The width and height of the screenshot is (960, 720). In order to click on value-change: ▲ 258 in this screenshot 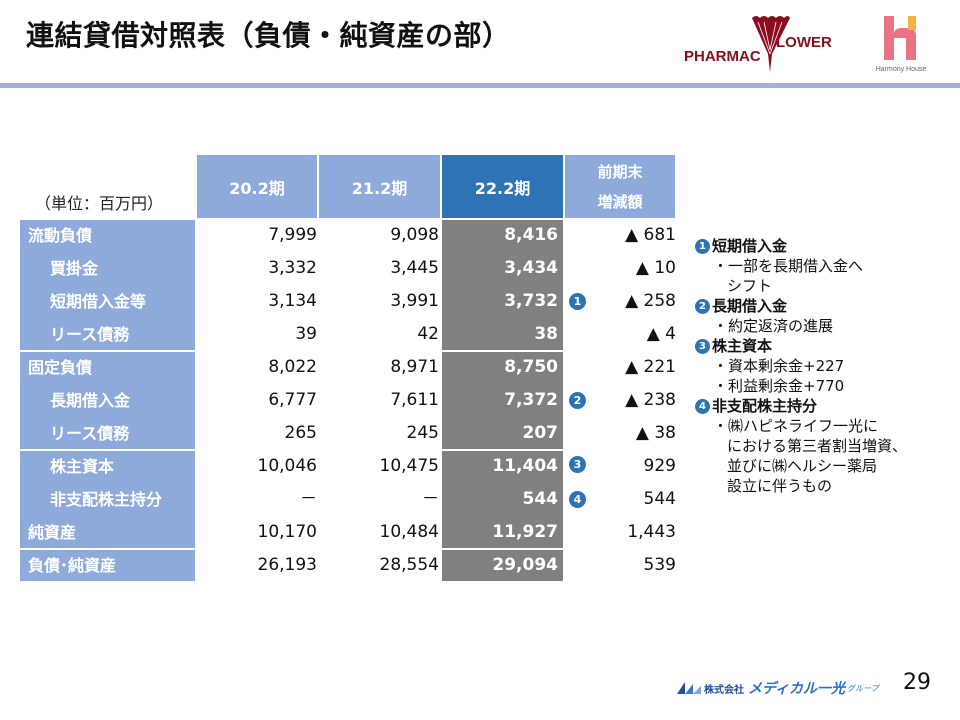, I will do `click(650, 301)`.